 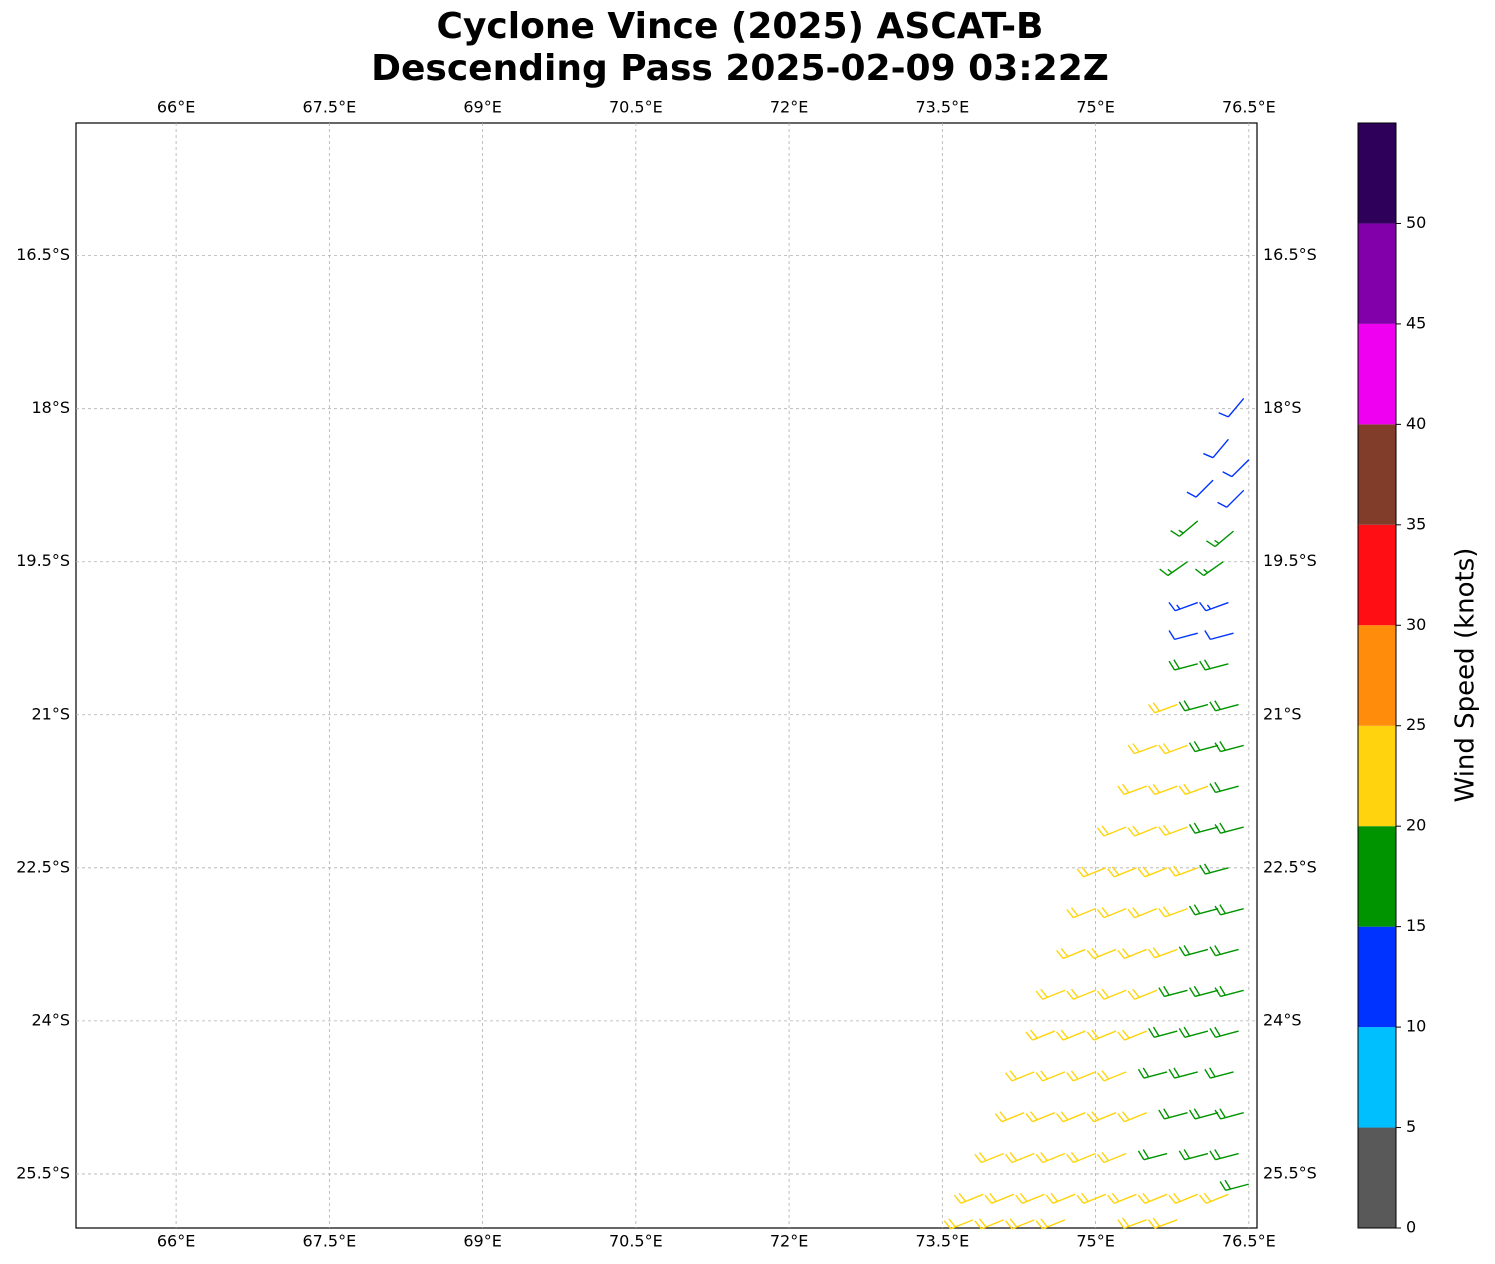 What do you see at coordinates (1416, 724) in the screenshot?
I see `colorbar-tick-label: 25` at bounding box center [1416, 724].